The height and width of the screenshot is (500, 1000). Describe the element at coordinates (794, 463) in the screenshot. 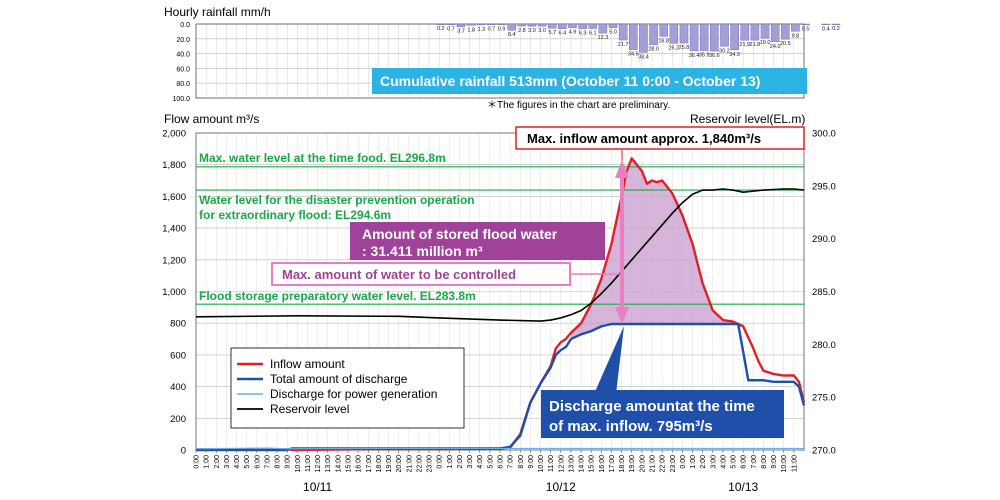

I see `x-tick-label: 11:00` at that location.